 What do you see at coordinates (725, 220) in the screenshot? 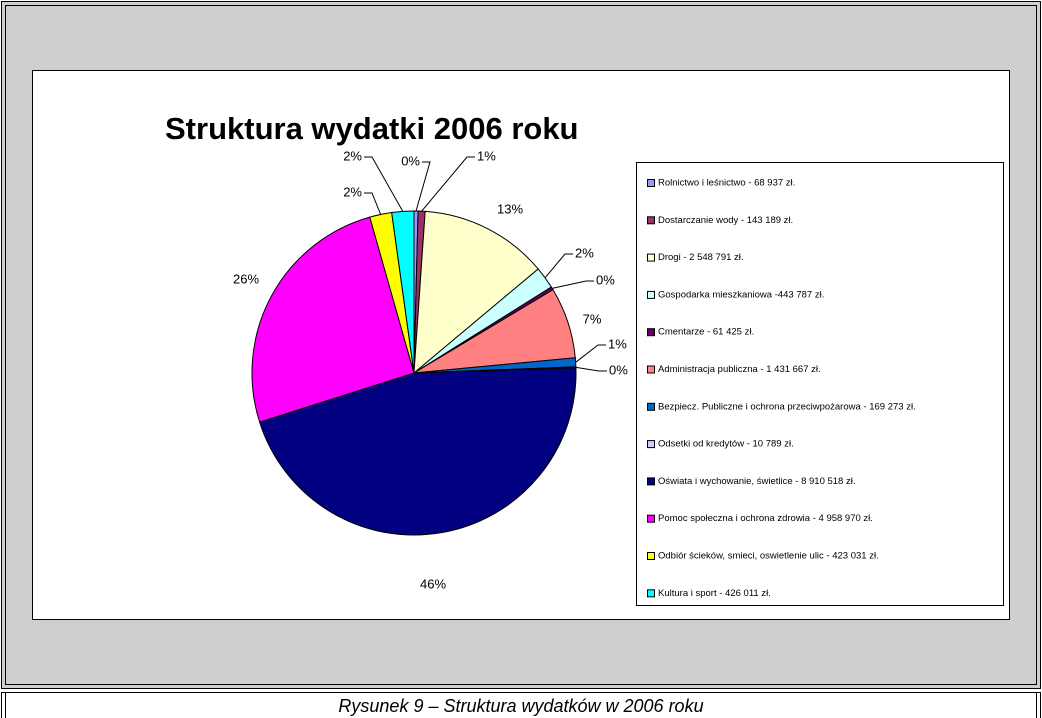
I see `legend-label: Dostarczanie wody - 143 189 zł.` at bounding box center [725, 220].